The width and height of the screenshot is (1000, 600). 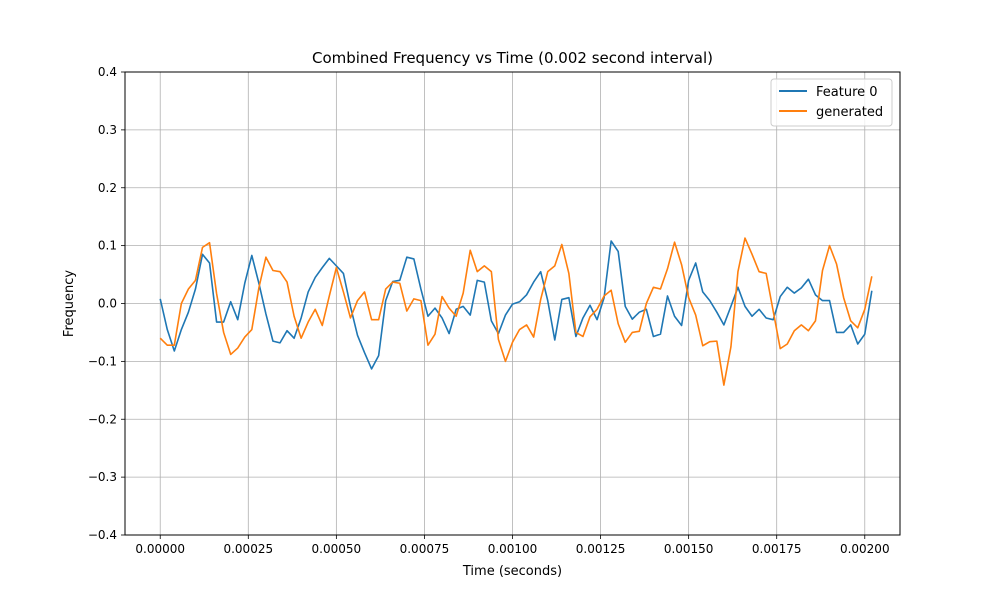 I want to click on x-tick-label: 0.00100, so click(x=513, y=549).